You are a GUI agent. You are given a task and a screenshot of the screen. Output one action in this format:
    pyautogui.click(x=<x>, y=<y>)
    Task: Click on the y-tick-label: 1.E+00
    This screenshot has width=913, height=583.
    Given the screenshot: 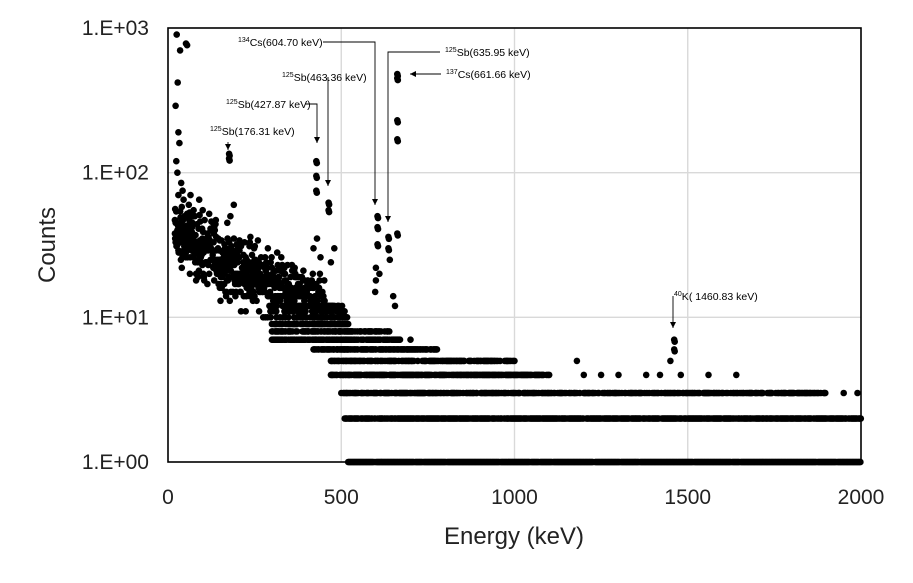 What is the action you would take?
    pyautogui.click(x=115, y=462)
    